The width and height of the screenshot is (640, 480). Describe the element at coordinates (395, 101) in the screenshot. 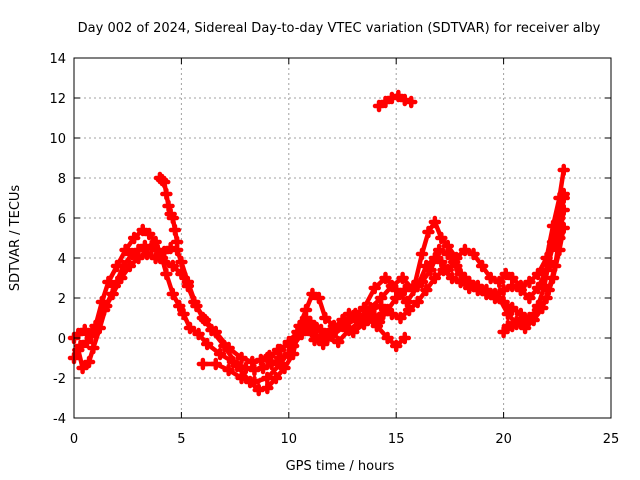

I see `series-markers-trace-j` at that location.